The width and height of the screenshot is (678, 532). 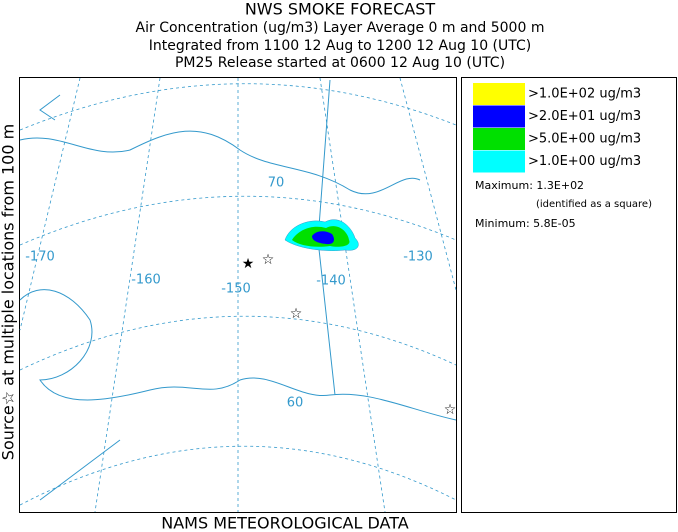 What do you see at coordinates (236, 289) in the screenshot?
I see `map-label: -150` at bounding box center [236, 289].